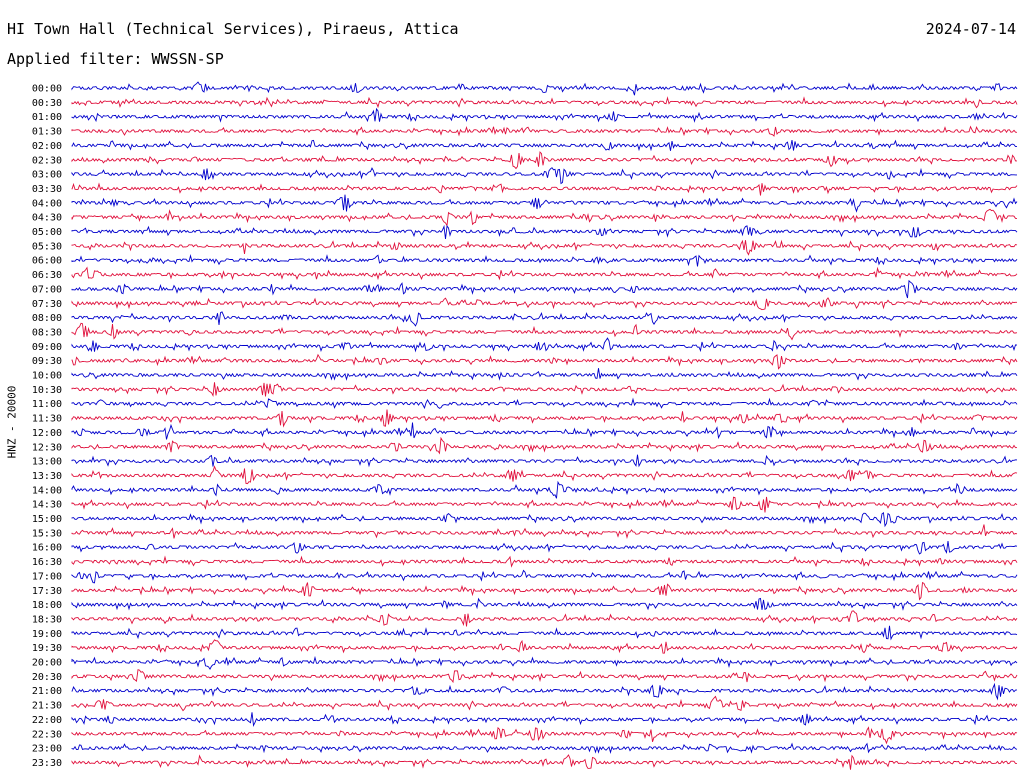 Image resolution: width=1024 pixels, height=780 pixels. Describe the element at coordinates (47, 706) in the screenshot. I see `row-time-label: 21:30` at that location.